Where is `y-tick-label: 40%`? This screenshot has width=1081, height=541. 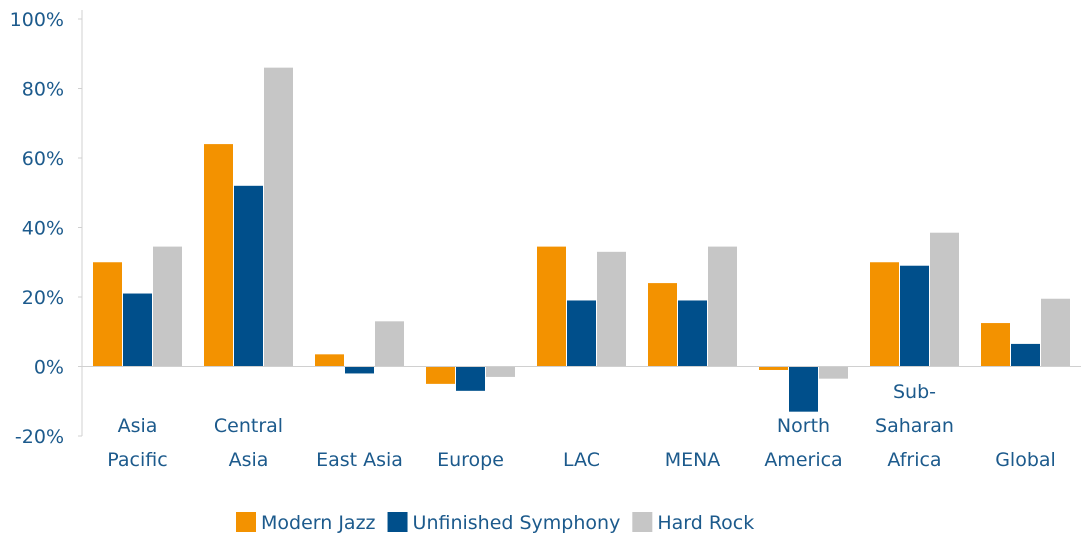
y-tick-label: 40% is located at coordinates (43, 229).